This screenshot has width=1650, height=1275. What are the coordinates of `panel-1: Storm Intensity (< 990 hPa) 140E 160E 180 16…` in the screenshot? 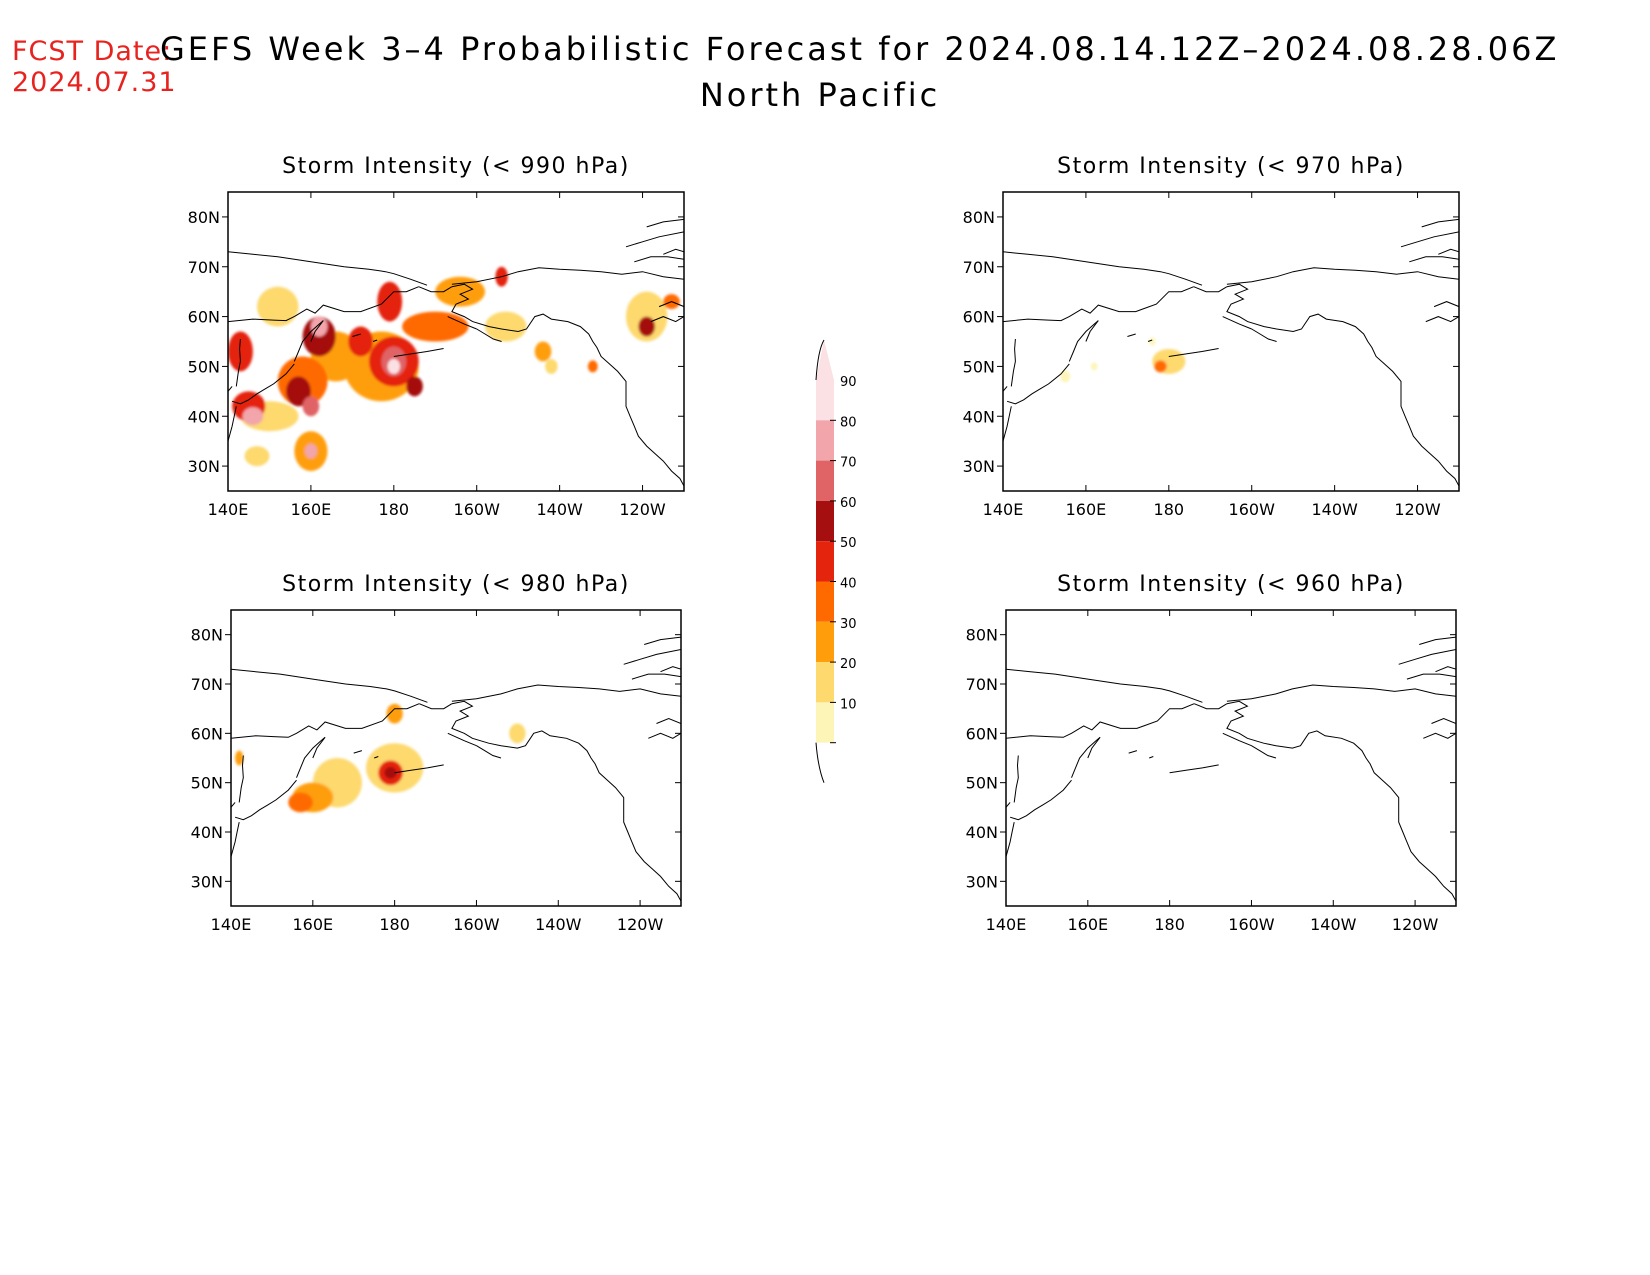 It's located at (436, 336).